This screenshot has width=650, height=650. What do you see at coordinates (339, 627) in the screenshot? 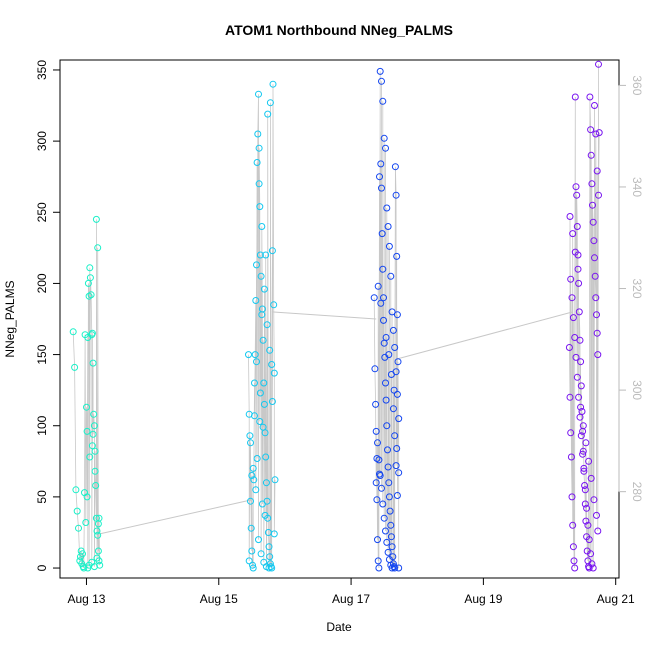
I see `x-axis-label: Date` at bounding box center [339, 627].